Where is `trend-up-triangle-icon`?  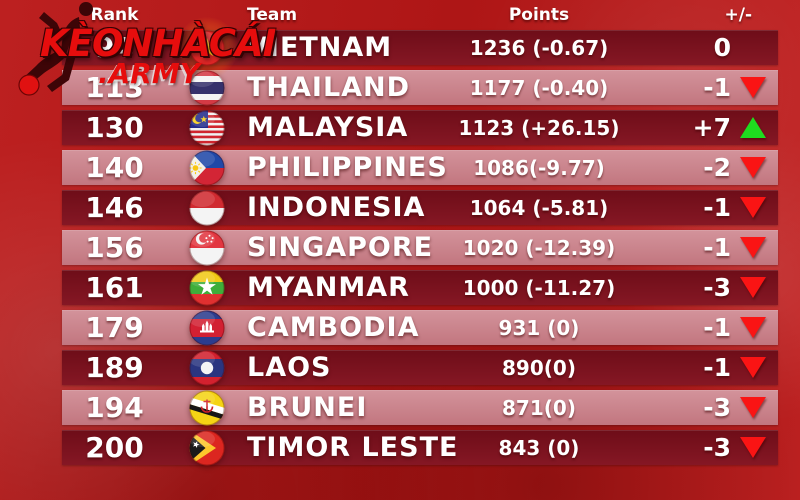 trend-up-triangle-icon is located at coordinates (753, 127).